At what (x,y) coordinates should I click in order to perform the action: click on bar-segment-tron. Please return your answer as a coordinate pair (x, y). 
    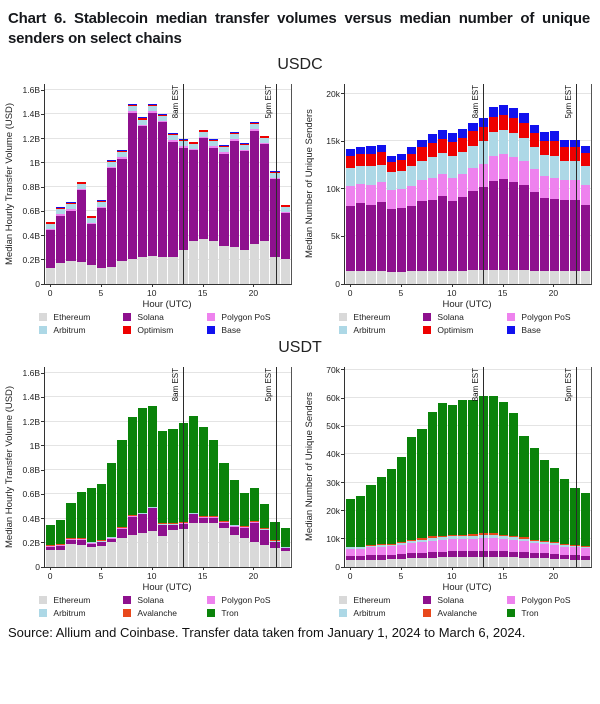
    Looking at the image, I should click on (351, 523).